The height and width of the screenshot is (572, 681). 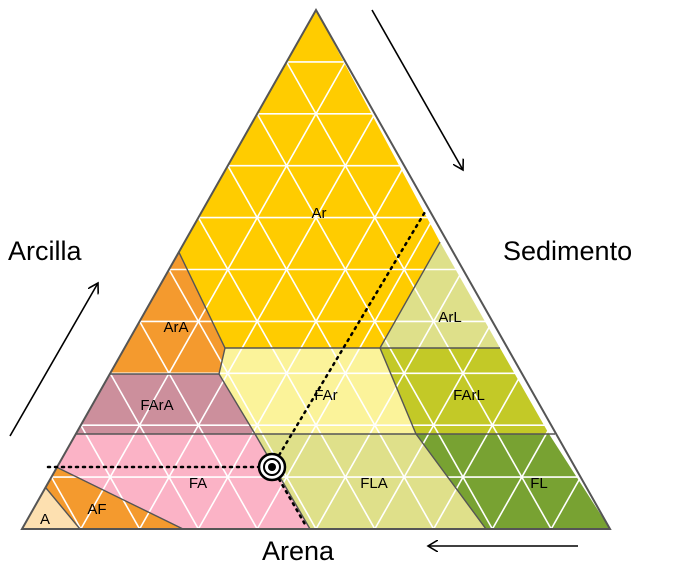 I want to click on class-label-fla: FLA, so click(x=374, y=483).